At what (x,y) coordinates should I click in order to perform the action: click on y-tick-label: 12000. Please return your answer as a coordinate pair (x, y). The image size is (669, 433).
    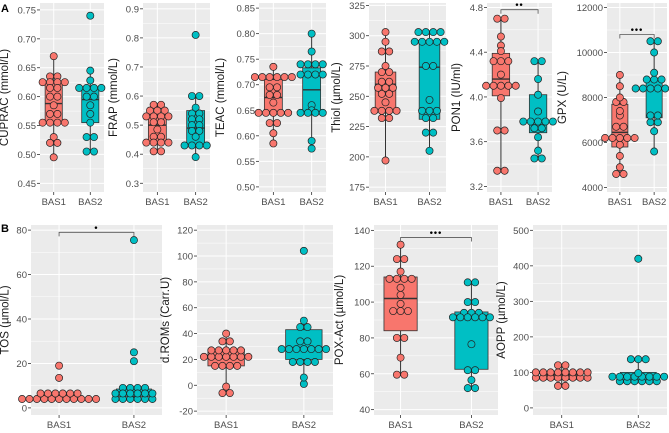
    Looking at the image, I should click on (590, 8).